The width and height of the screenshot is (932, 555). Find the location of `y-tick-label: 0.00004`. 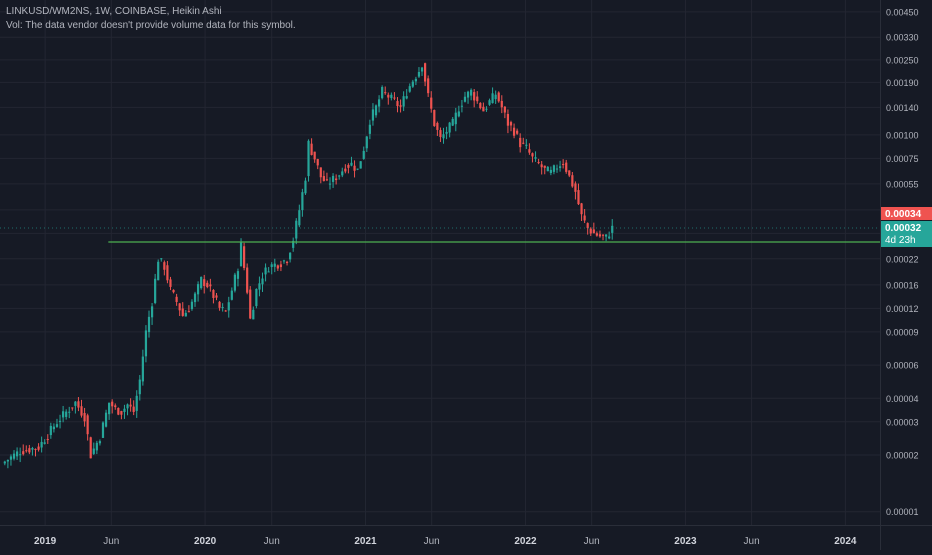

y-tick-label: 0.00004 is located at coordinates (902, 399).